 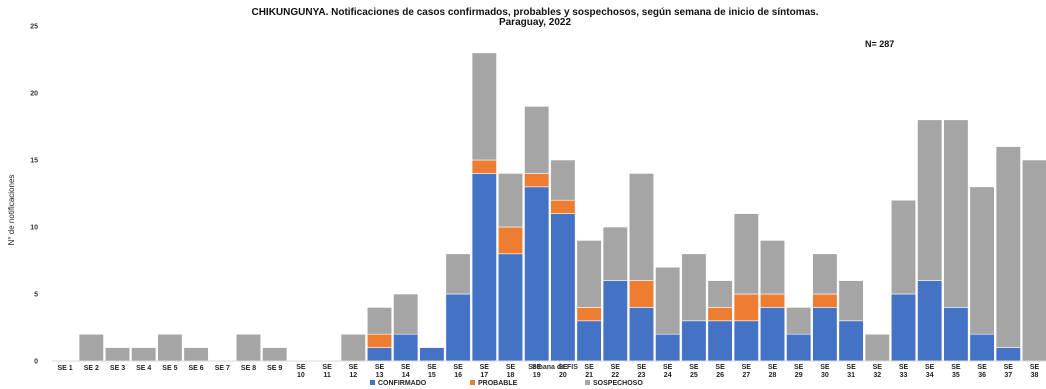 I want to click on x-tick-label: SE 34, so click(x=930, y=371).